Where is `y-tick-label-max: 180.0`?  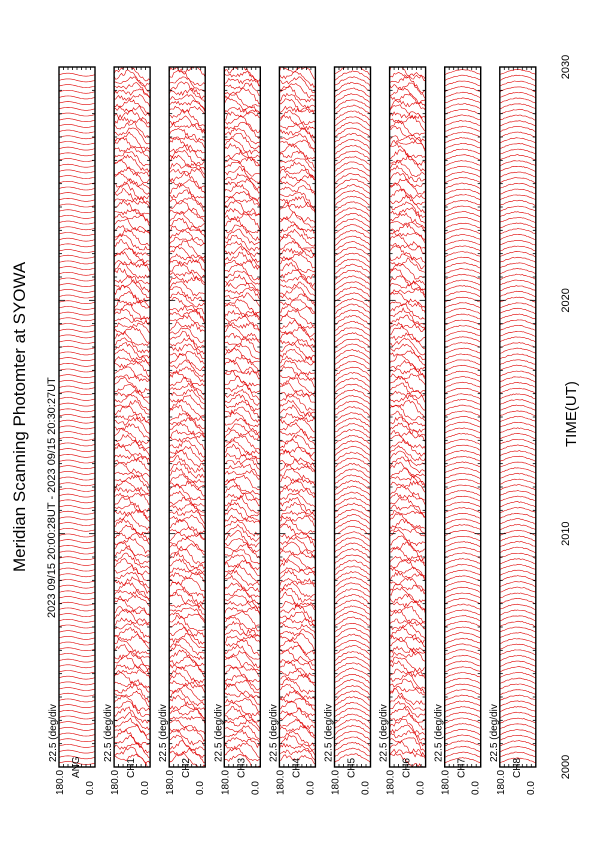
y-tick-label-max: 180.0 is located at coordinates (391, 782).